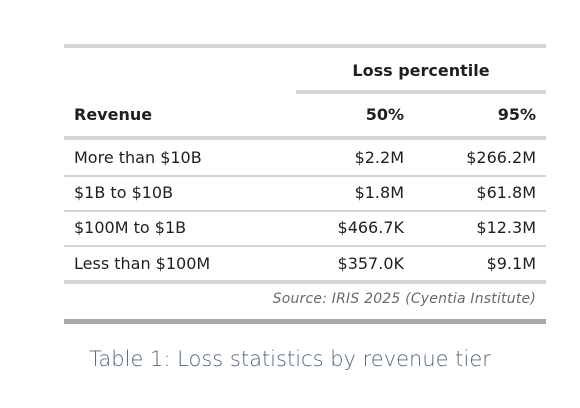 Image resolution: width=580 pixels, height=408 pixels. What do you see at coordinates (384, 114) in the screenshot?
I see `column-header-50: 50%` at bounding box center [384, 114].